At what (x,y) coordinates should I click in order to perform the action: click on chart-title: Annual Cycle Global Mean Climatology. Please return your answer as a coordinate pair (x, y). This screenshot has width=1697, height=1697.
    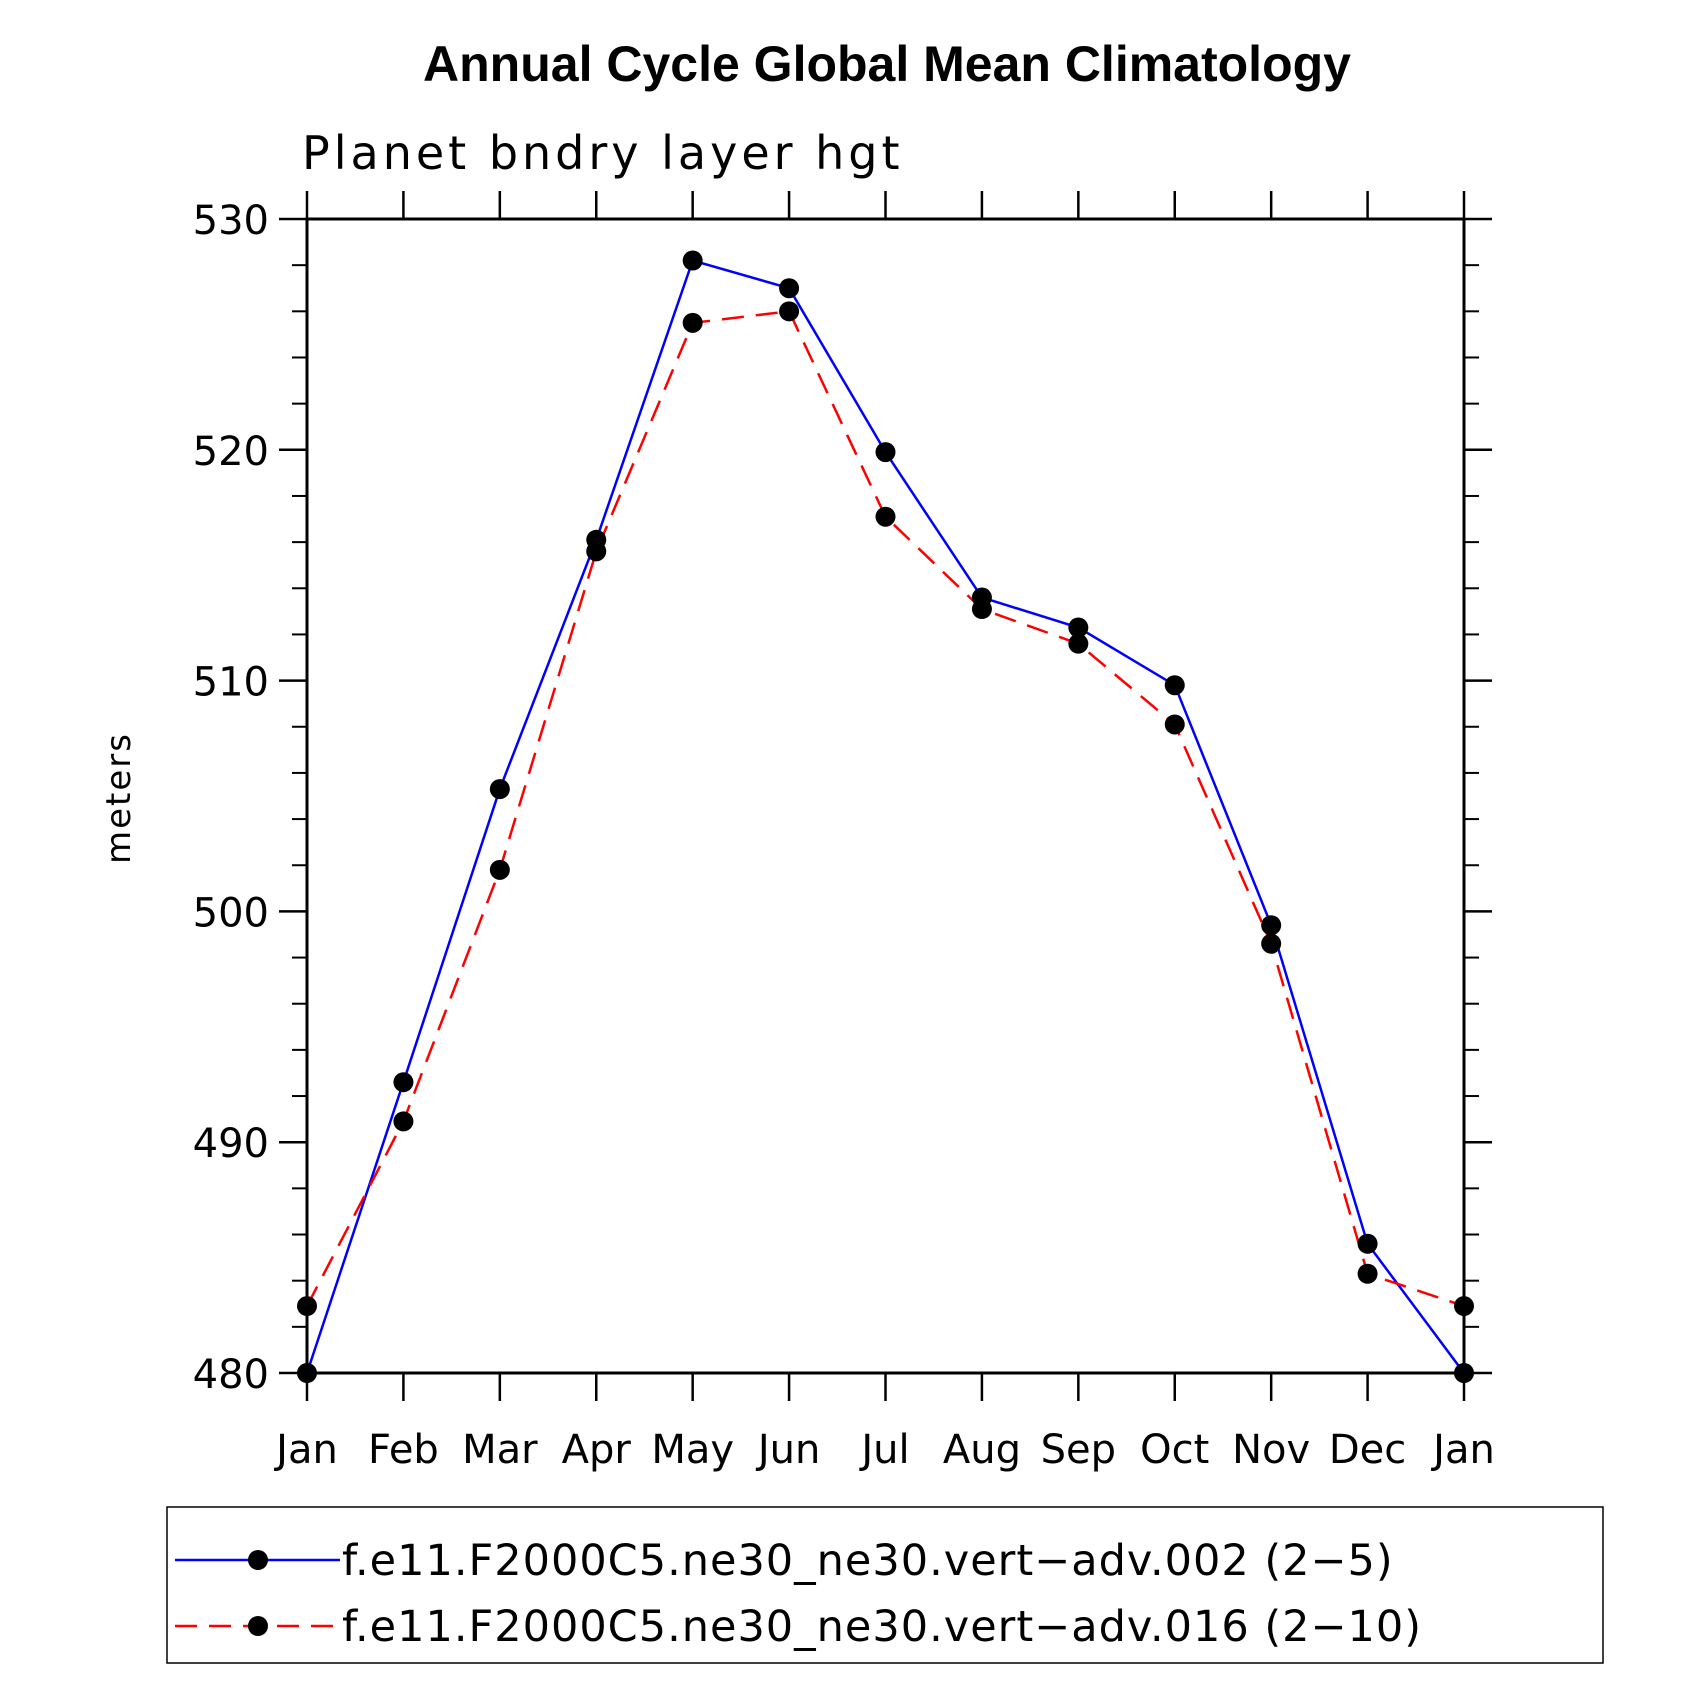
    Looking at the image, I should click on (887, 64).